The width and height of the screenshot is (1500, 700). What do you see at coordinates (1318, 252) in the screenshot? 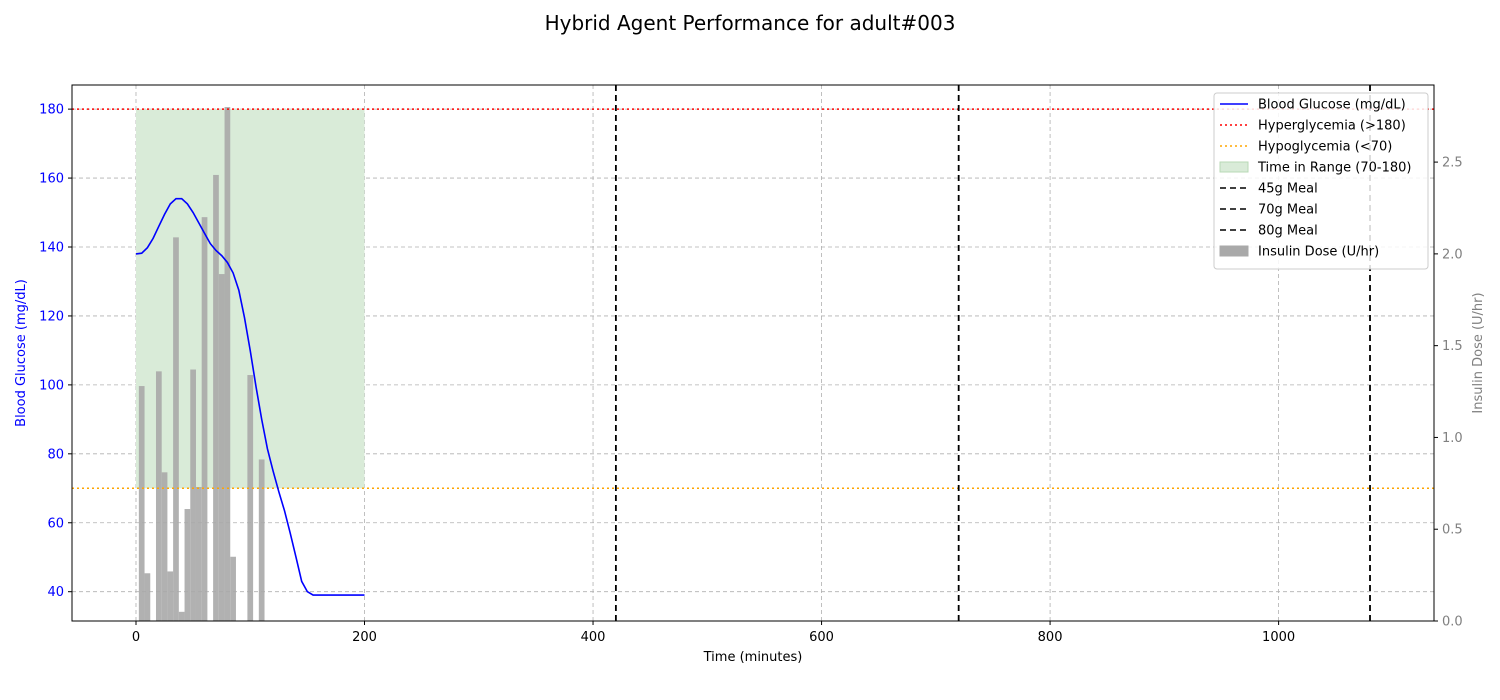
I see `legend-label: Insulin Dose (U/hr)` at bounding box center [1318, 252].